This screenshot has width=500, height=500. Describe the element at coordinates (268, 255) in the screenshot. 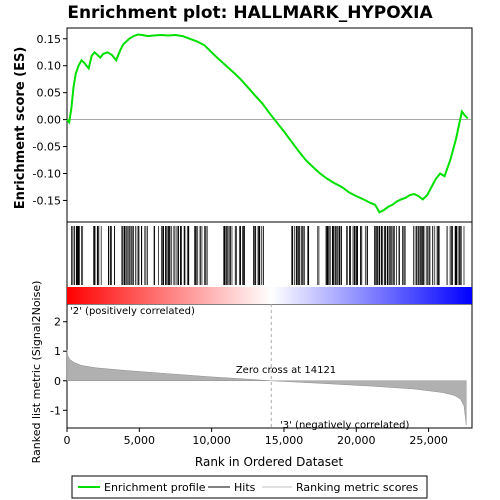

I see `hits-layer` at that location.